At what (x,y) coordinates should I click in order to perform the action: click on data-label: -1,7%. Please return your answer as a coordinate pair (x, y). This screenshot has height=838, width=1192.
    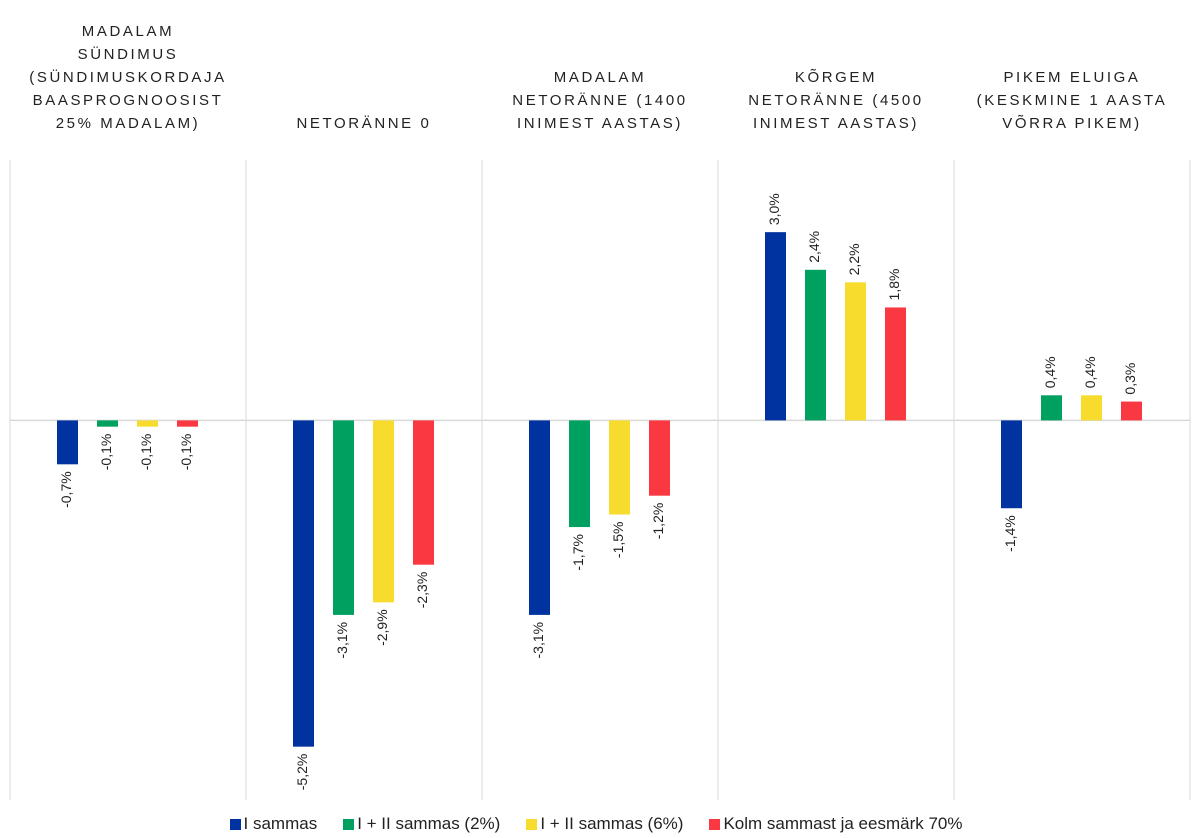
    Looking at the image, I should click on (578, 552).